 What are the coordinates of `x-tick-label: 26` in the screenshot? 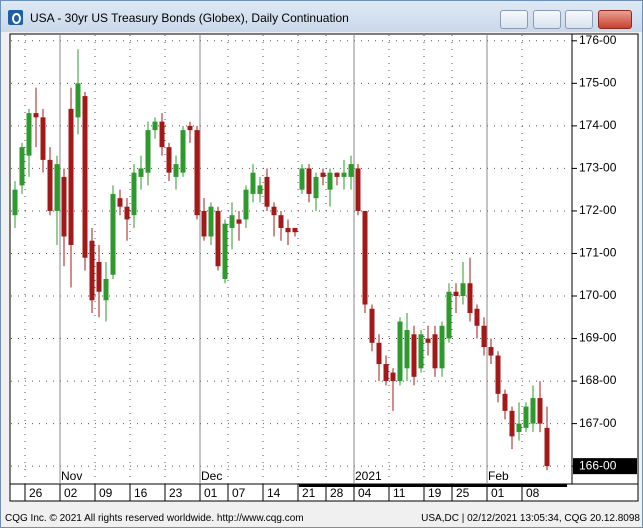 It's located at (36, 493).